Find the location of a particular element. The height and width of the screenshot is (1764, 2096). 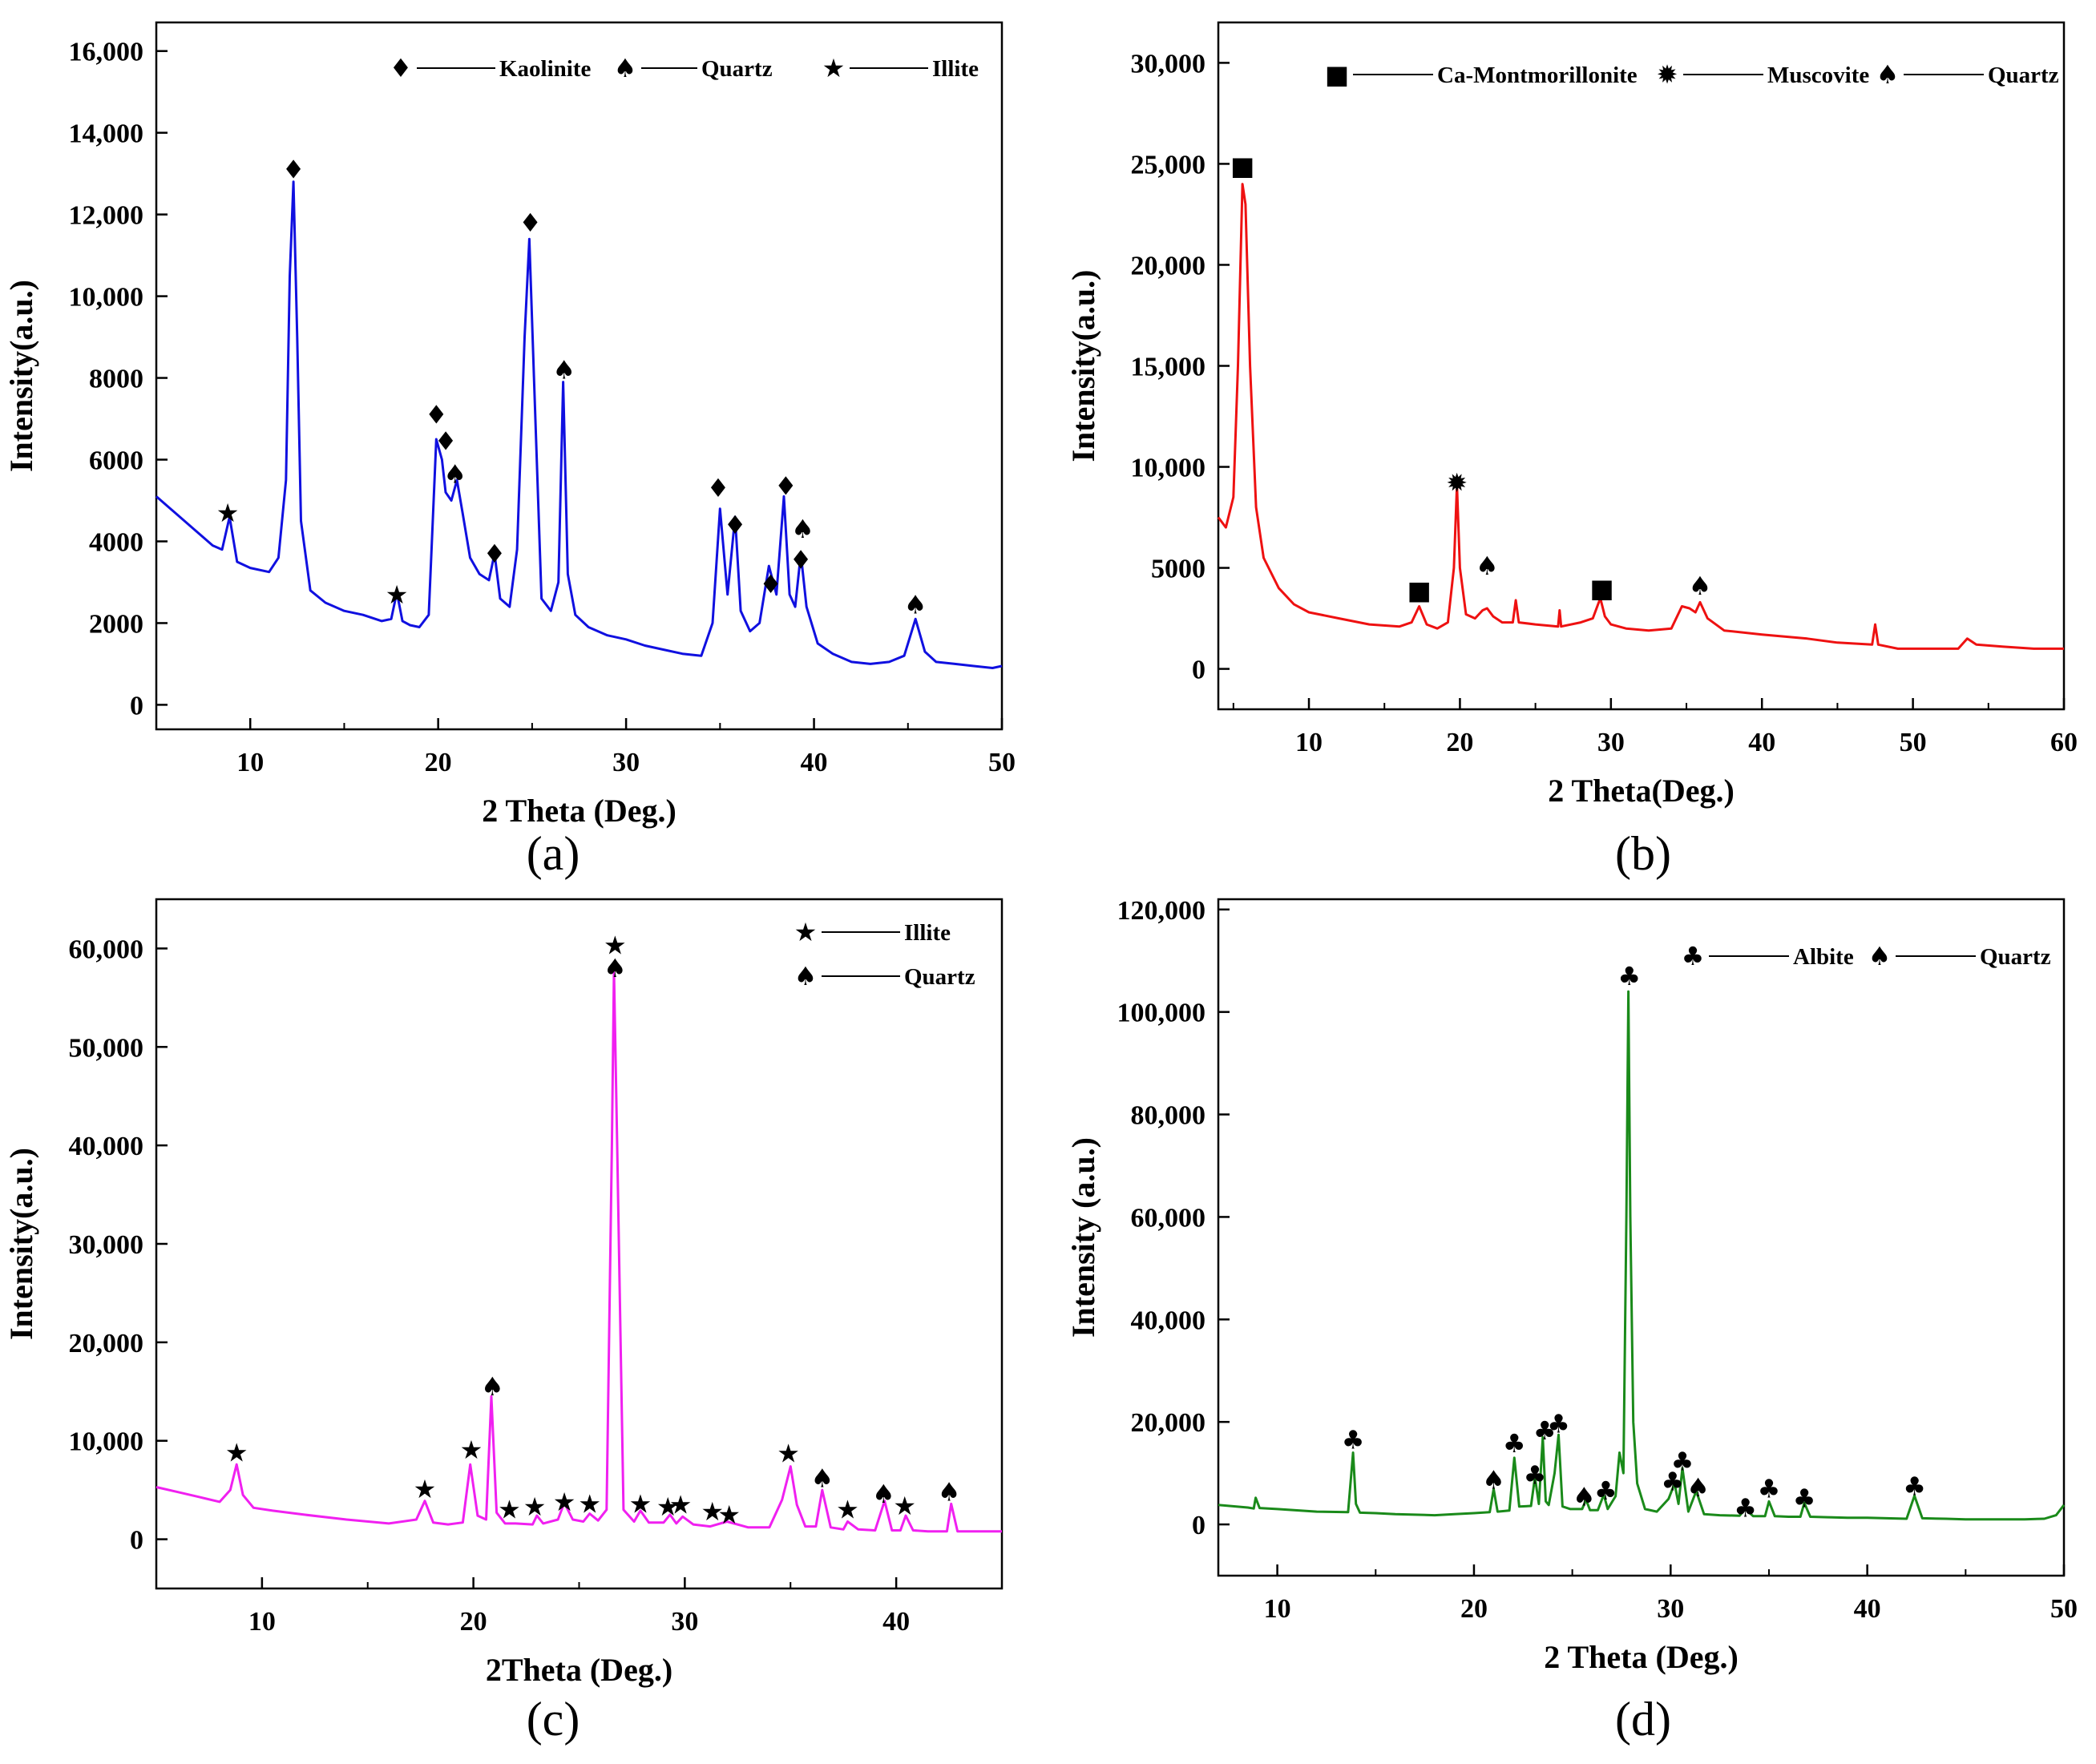

y-tick-label: 40,000 is located at coordinates (106, 1146).